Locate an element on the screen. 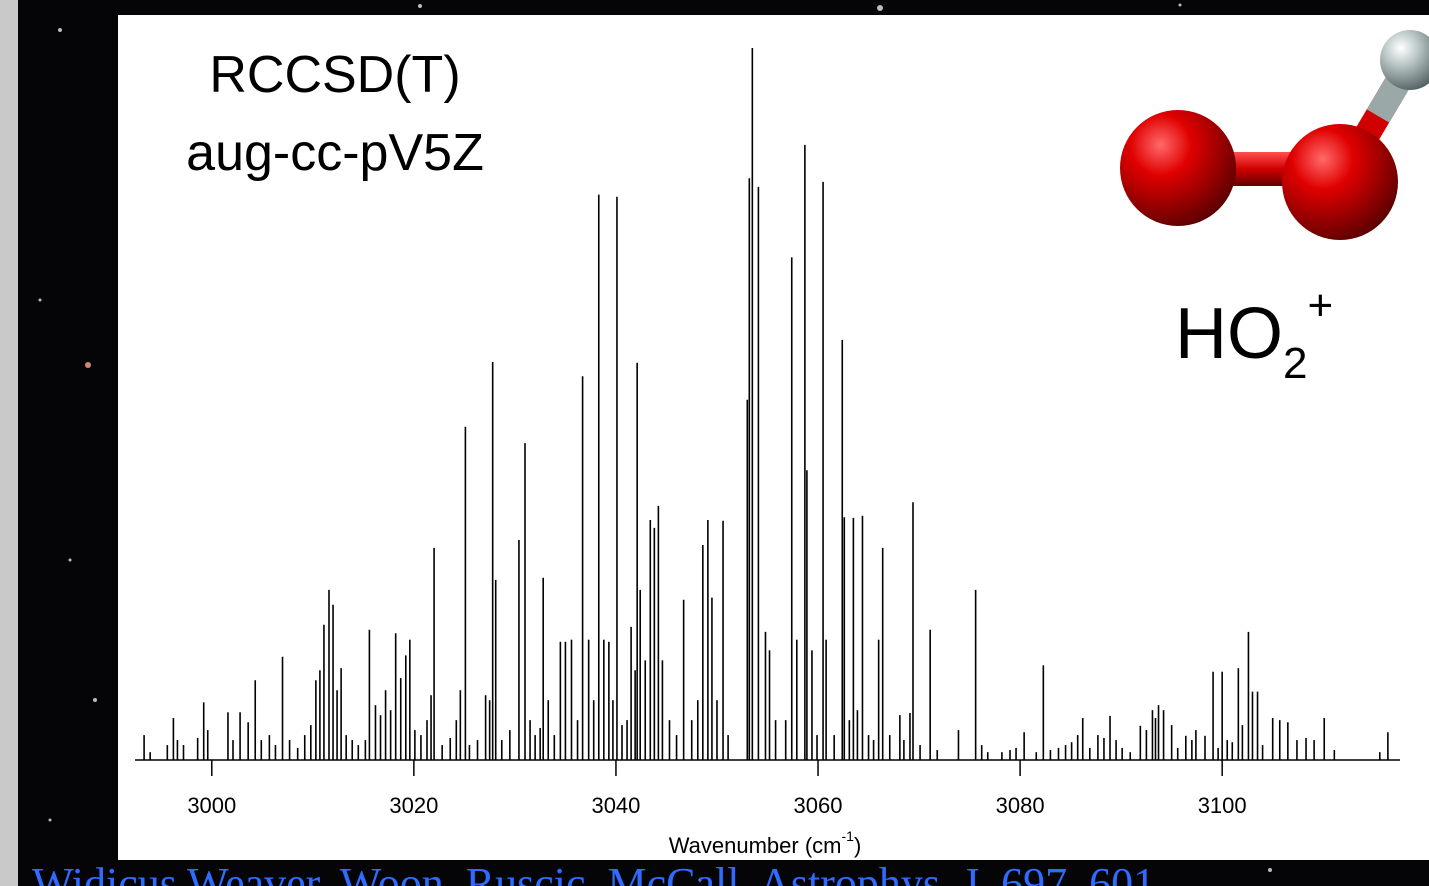 Image resolution: width=1429 pixels, height=886 pixels. x-tick-label: 3000 is located at coordinates (211, 805).